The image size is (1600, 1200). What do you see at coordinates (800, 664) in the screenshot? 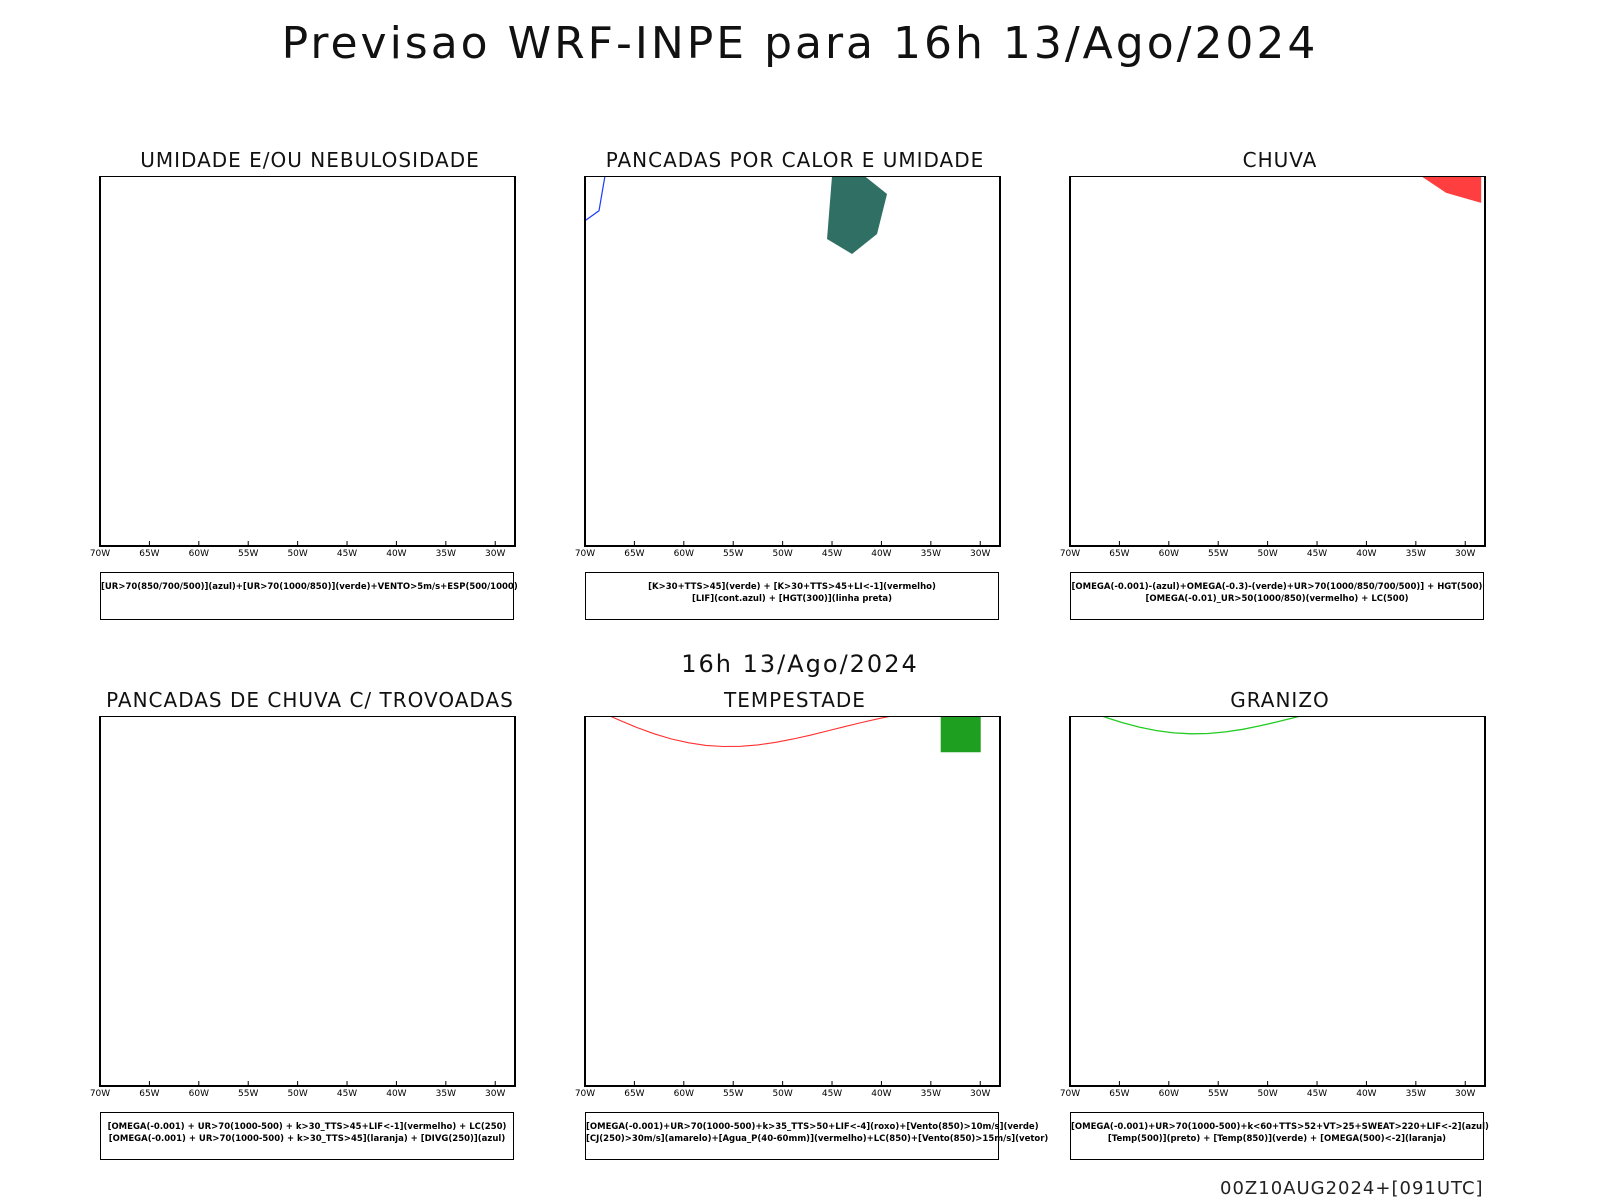
I see `valid-time-label: 16h 13/Ago/2024` at bounding box center [800, 664].